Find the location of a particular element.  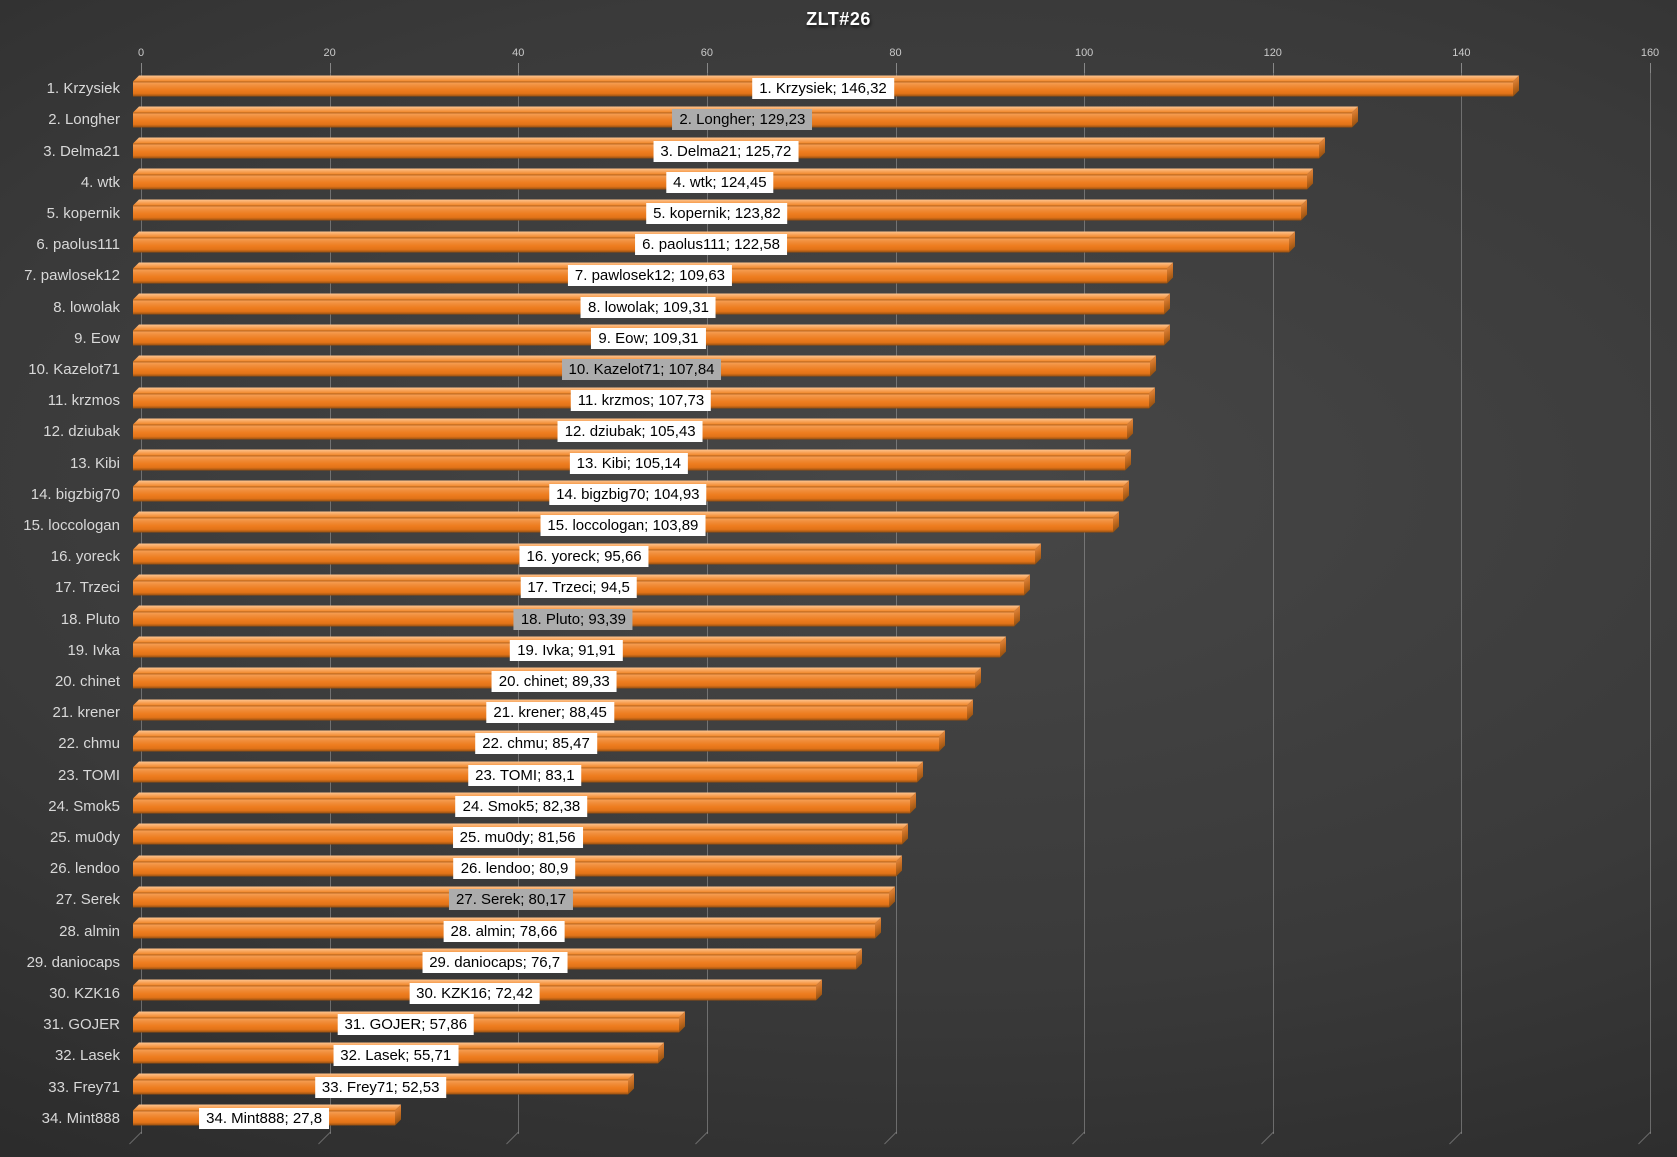

bar-row: 22. chmu; 85,47 is located at coordinates (887, 743).